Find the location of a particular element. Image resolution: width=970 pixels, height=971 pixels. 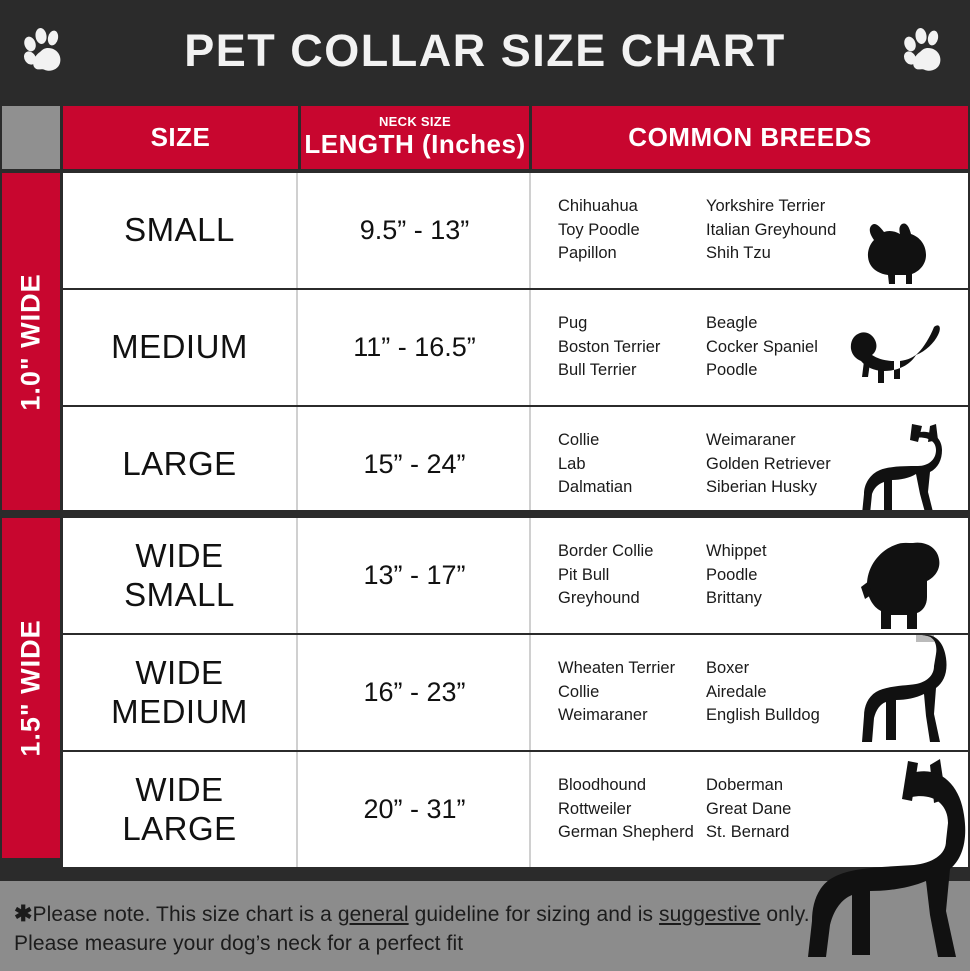

section-divider is located at coordinates (515, 514).